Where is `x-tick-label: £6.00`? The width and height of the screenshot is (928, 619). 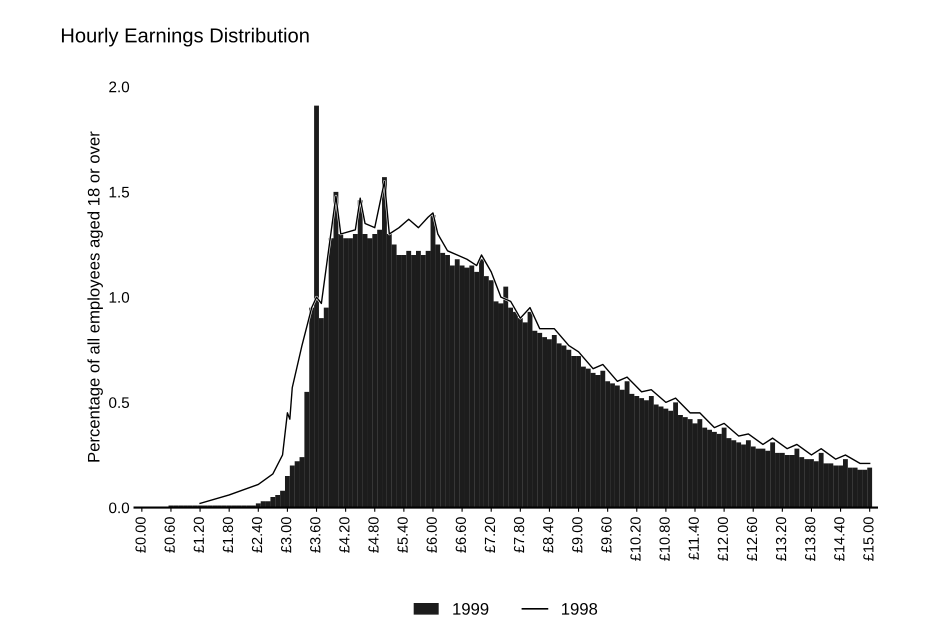 x-tick-label: £6.00 is located at coordinates (431, 535).